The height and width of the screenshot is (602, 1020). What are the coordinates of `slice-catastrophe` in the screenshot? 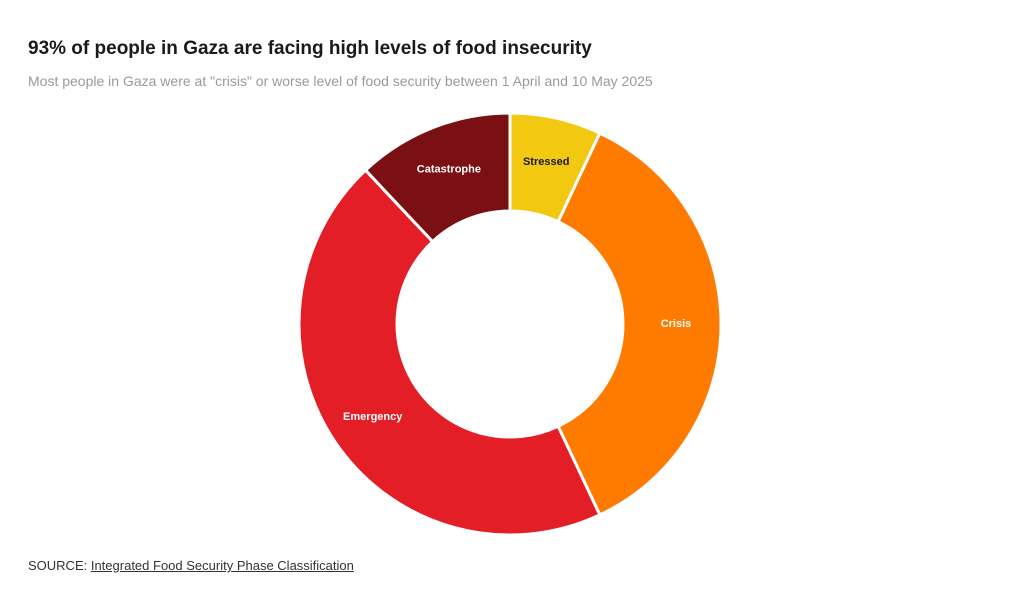 It's located at (438, 177).